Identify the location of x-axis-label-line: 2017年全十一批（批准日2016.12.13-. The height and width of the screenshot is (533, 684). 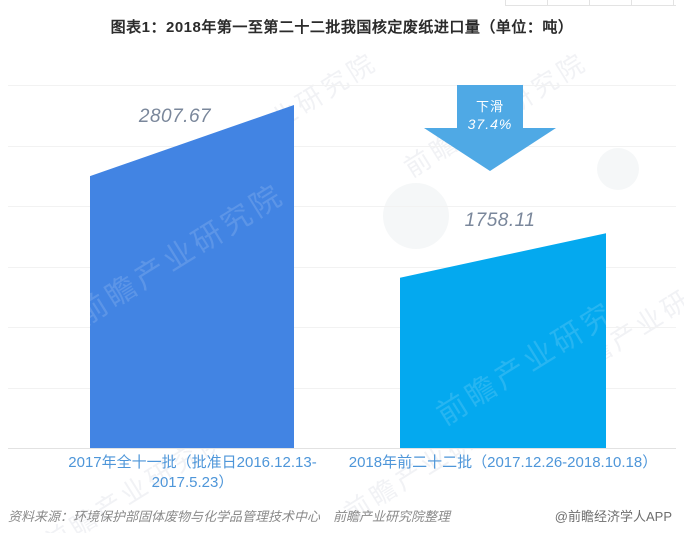
(192, 462).